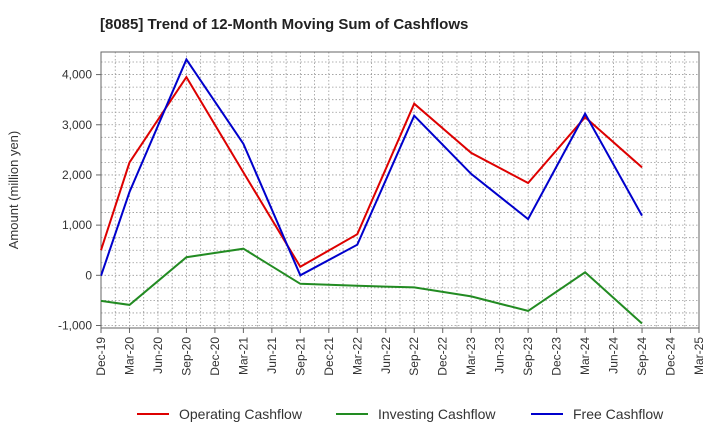 This screenshot has height=440, width=720. Describe the element at coordinates (437, 414) in the screenshot. I see `legend-label-investing-cashflow: Investing Cashflow` at that location.